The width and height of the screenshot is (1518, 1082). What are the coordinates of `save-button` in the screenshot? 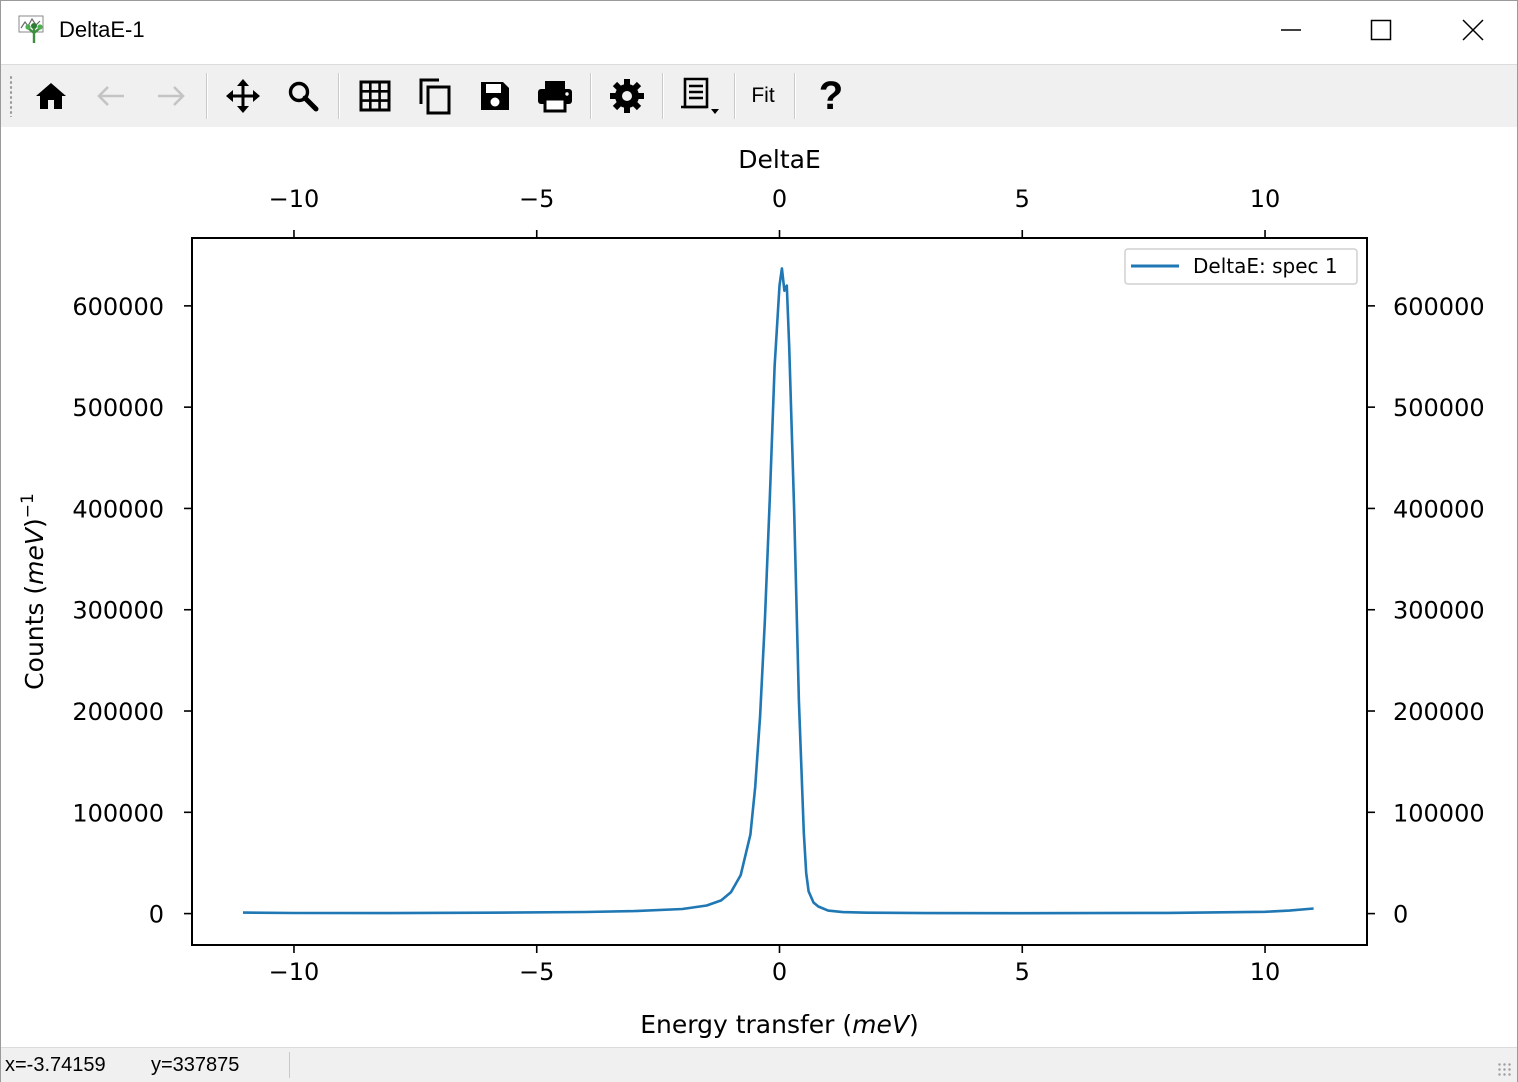 It's located at (495, 96).